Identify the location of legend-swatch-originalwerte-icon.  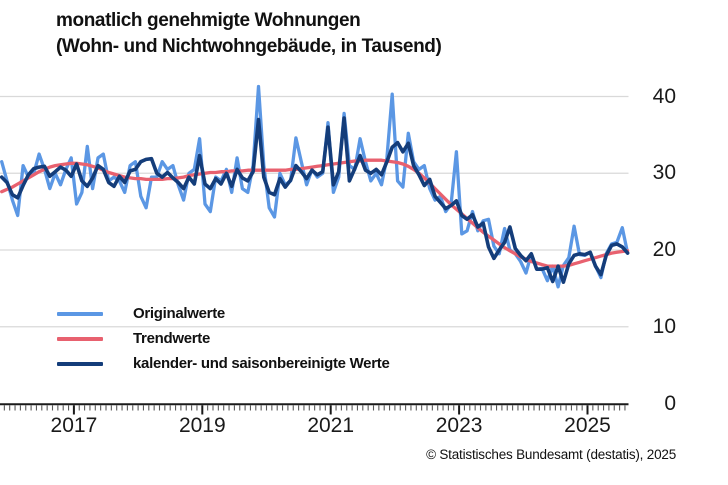
(80, 313).